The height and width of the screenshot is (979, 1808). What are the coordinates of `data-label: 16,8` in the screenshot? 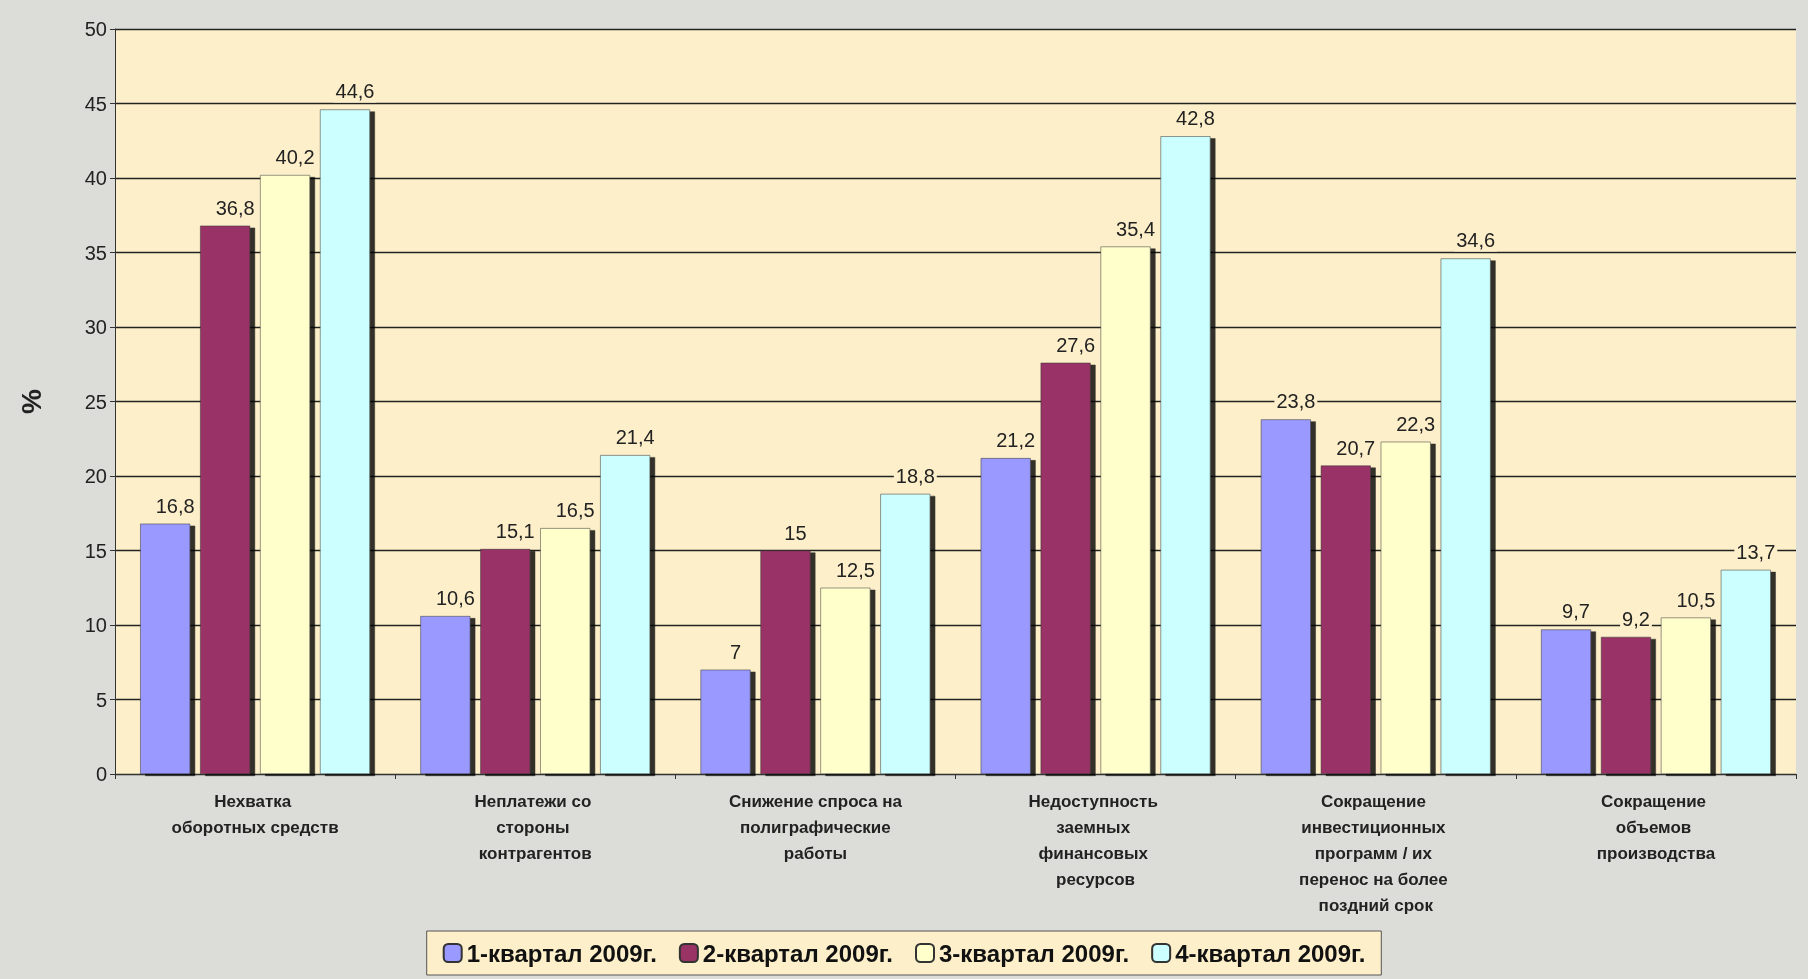 It's located at (175, 505).